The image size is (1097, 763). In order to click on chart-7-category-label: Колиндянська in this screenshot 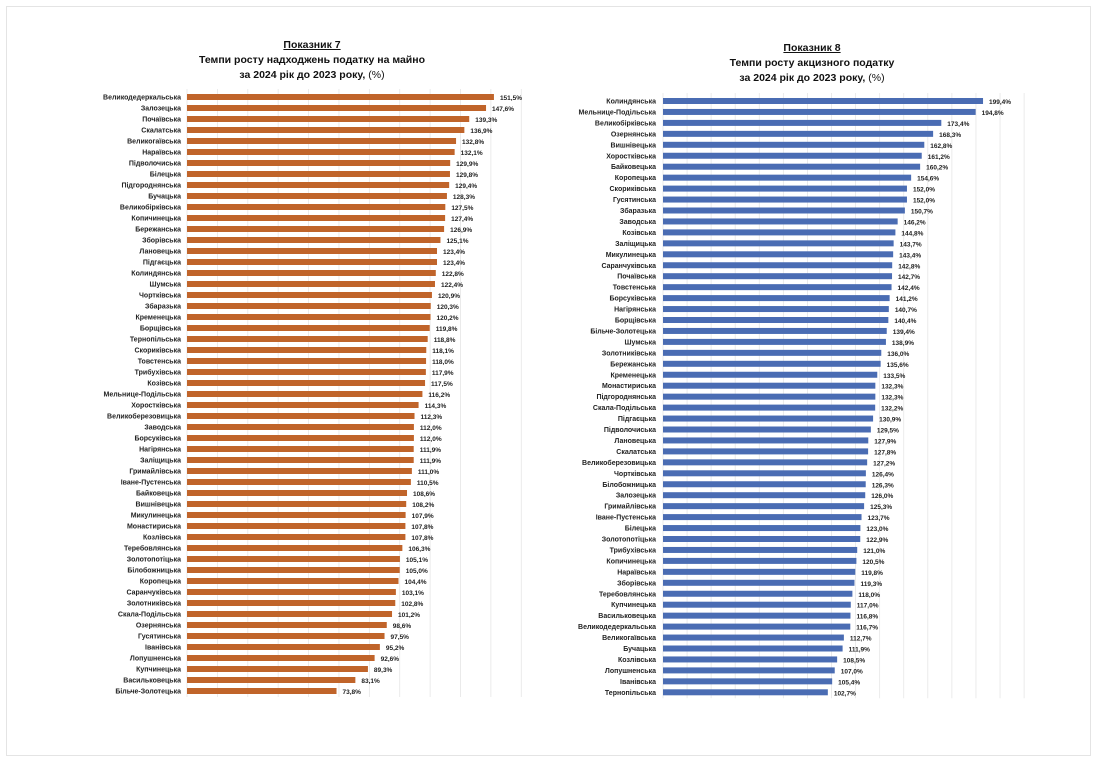, I will do `click(156, 274)`.